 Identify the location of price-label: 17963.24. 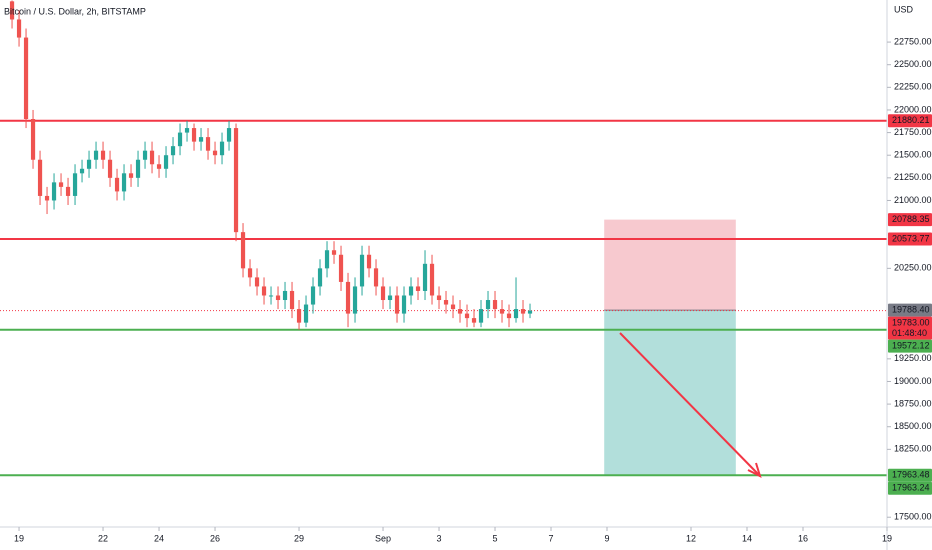
(911, 488).